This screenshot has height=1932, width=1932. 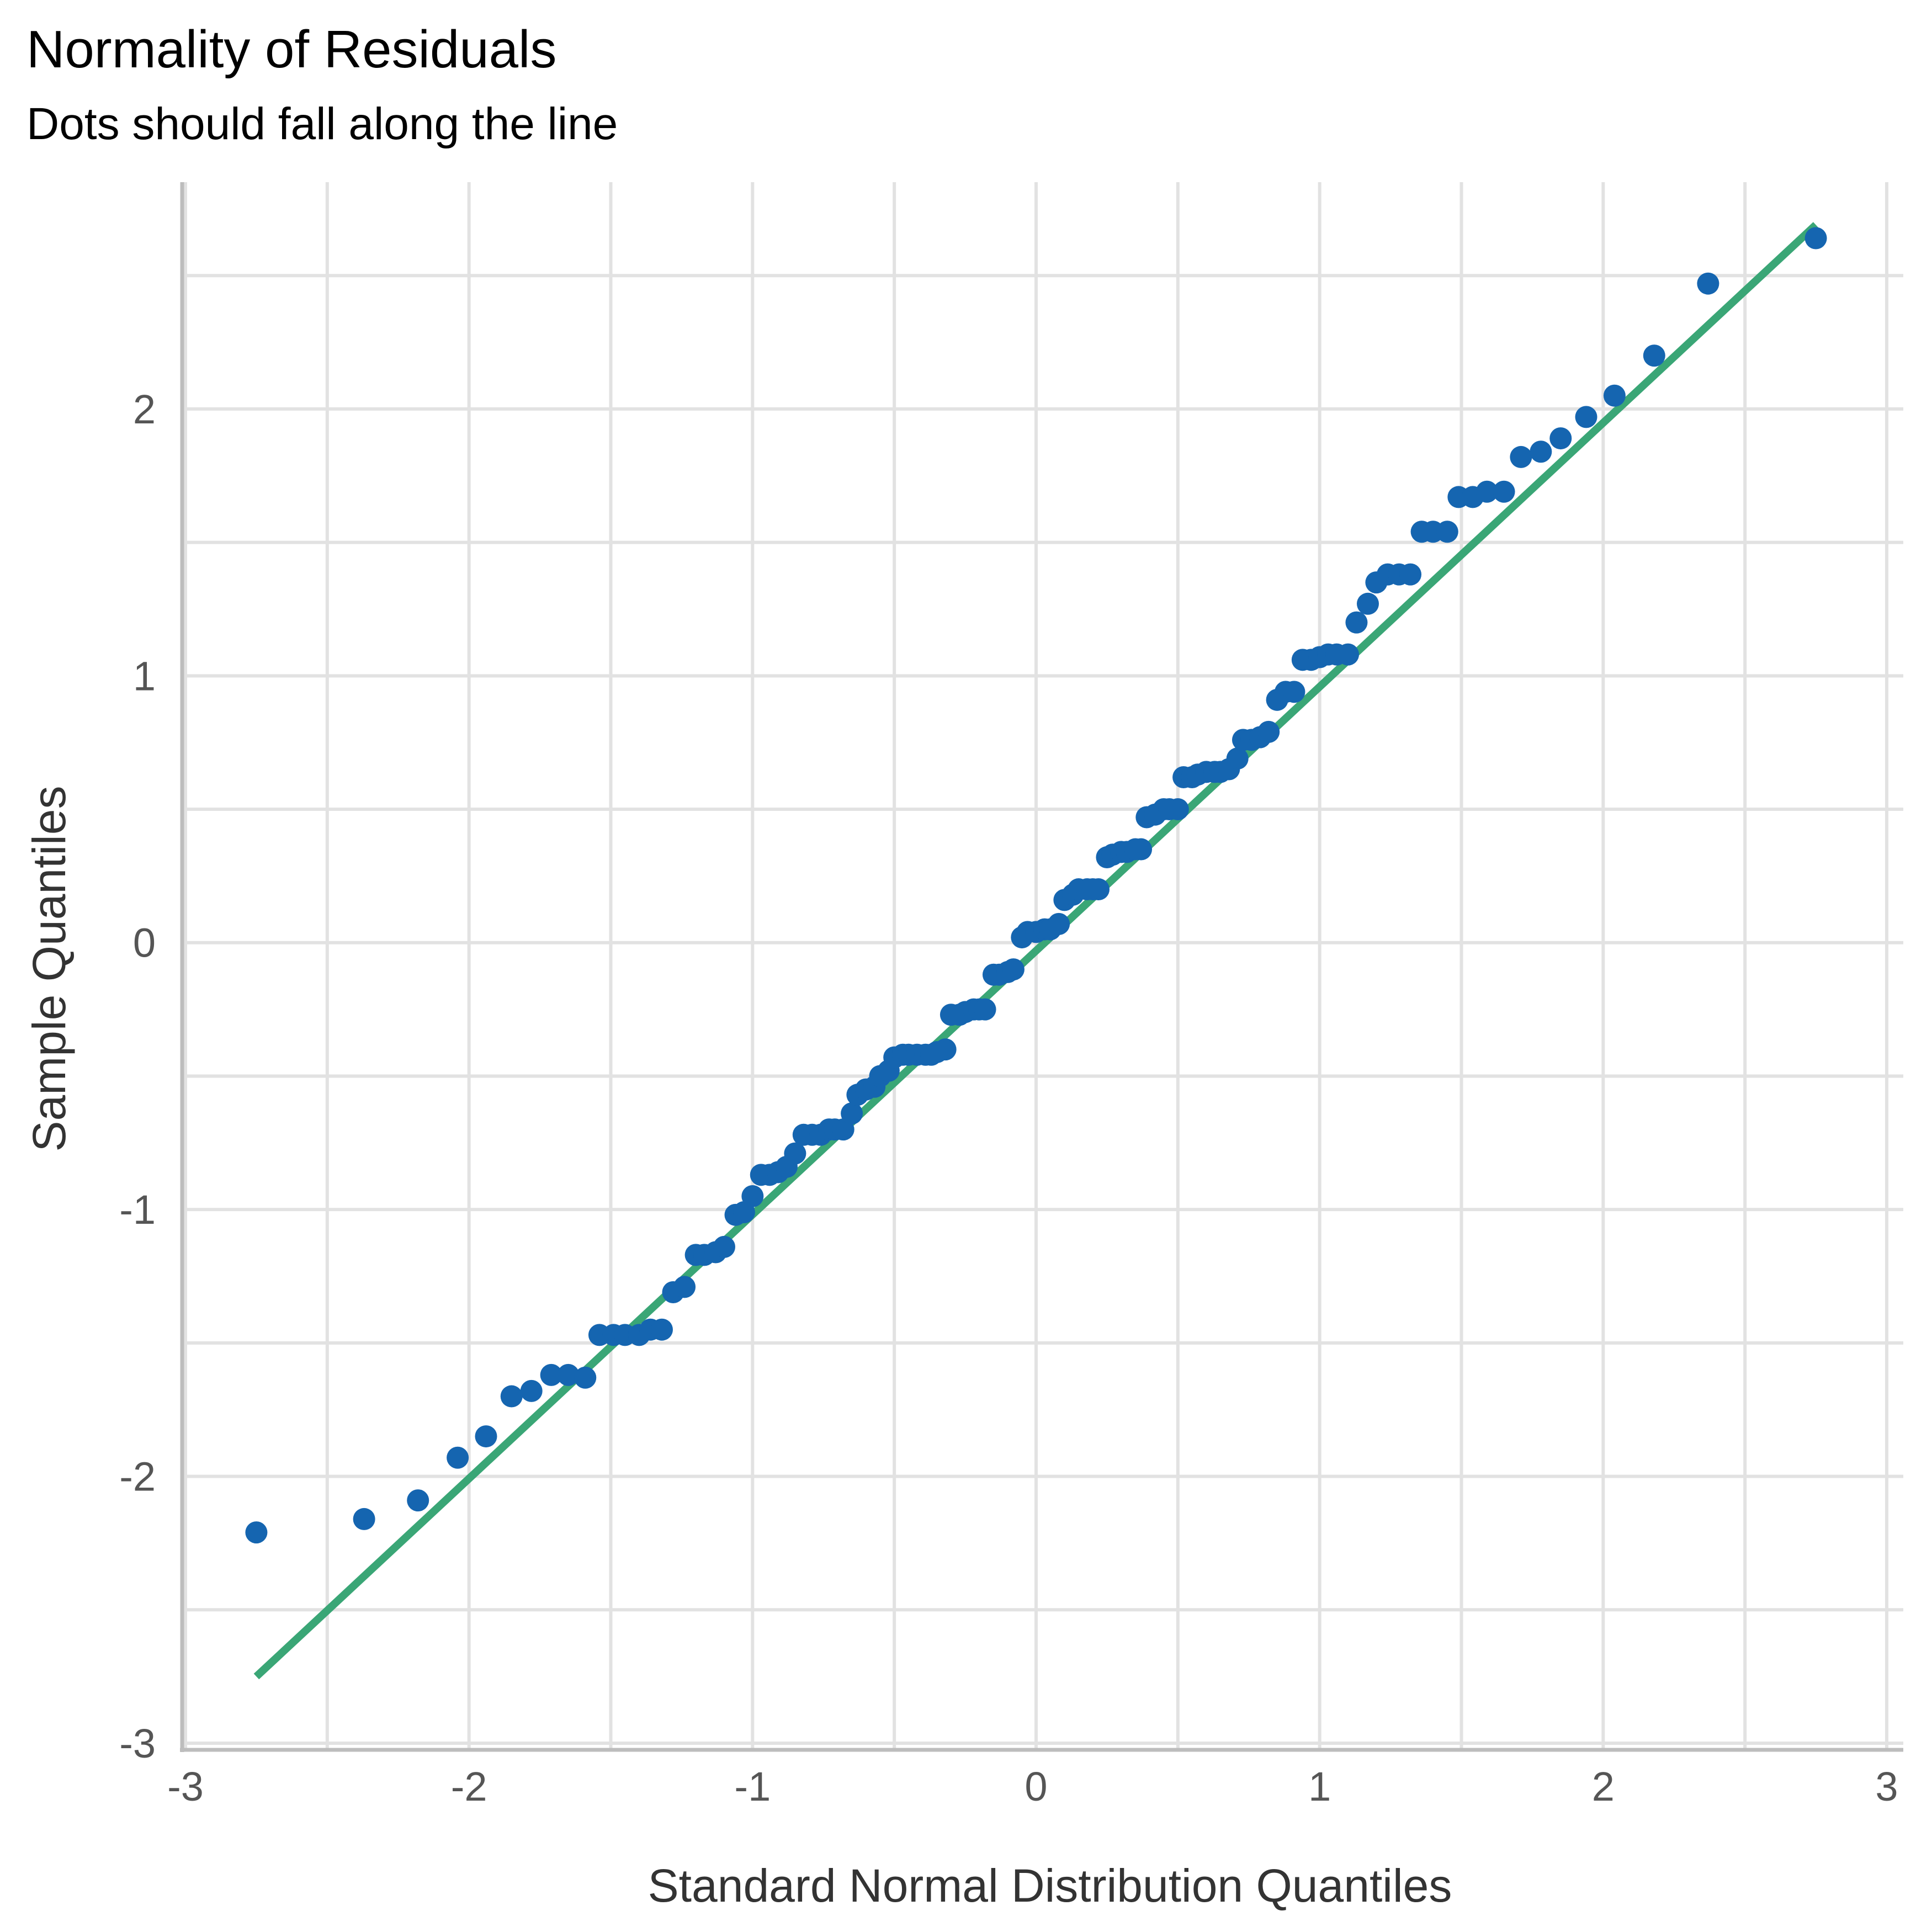 What do you see at coordinates (1050, 1886) in the screenshot?
I see `x-axis-label: Standard Normal Distribution Quantiles` at bounding box center [1050, 1886].